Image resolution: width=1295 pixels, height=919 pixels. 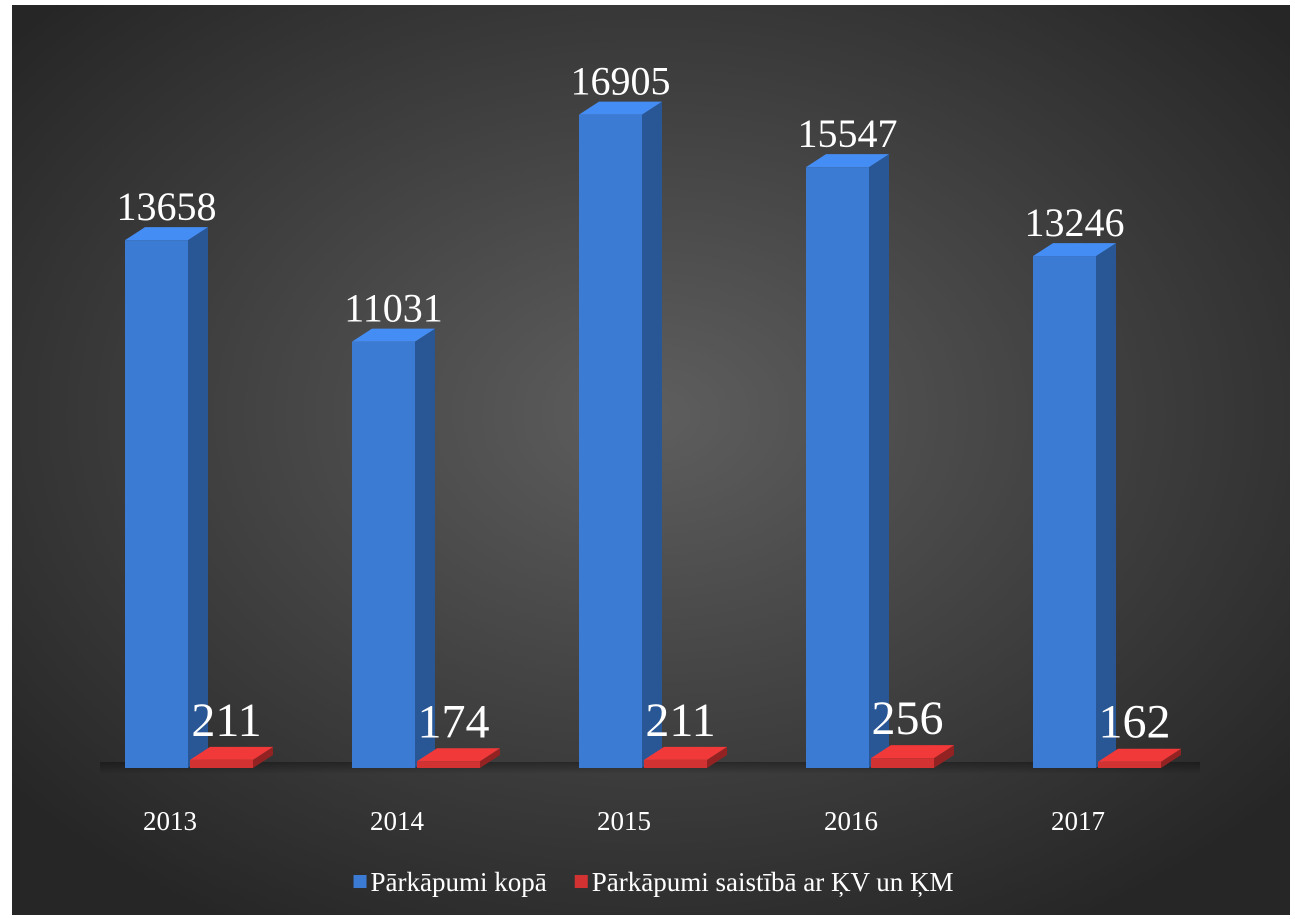 What do you see at coordinates (393, 308) in the screenshot?
I see `data-label: 11031` at bounding box center [393, 308].